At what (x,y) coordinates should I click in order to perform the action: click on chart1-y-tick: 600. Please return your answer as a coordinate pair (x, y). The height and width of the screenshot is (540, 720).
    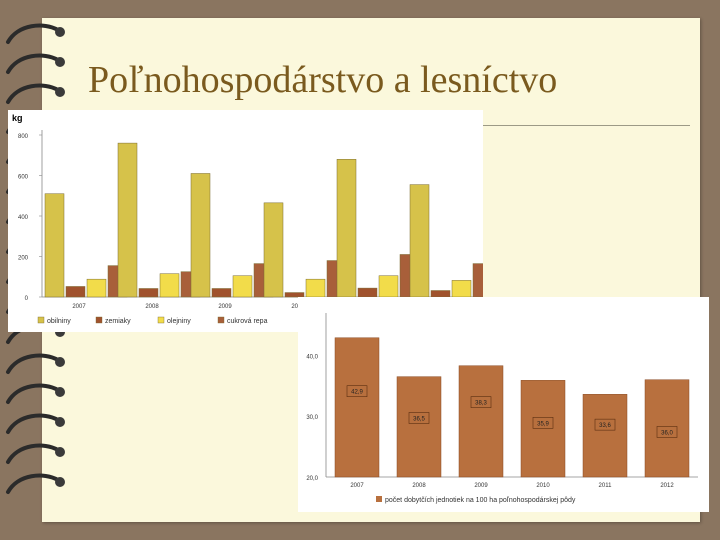
    Looking at the image, I should click on (23, 178).